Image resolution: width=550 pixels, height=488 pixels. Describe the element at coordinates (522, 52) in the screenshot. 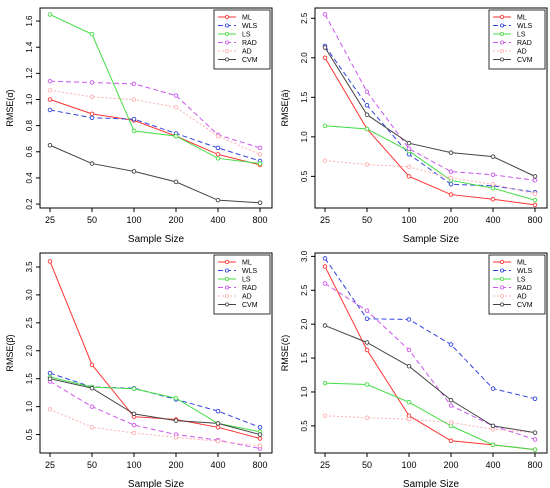

I see `legend-label: AD` at that location.